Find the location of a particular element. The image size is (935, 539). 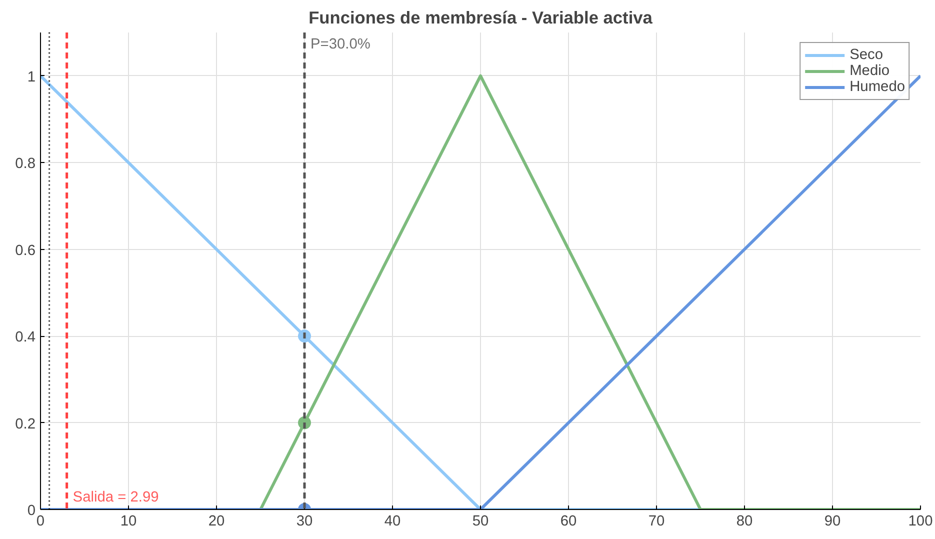

y-tick-label: 0.4 is located at coordinates (25, 338).